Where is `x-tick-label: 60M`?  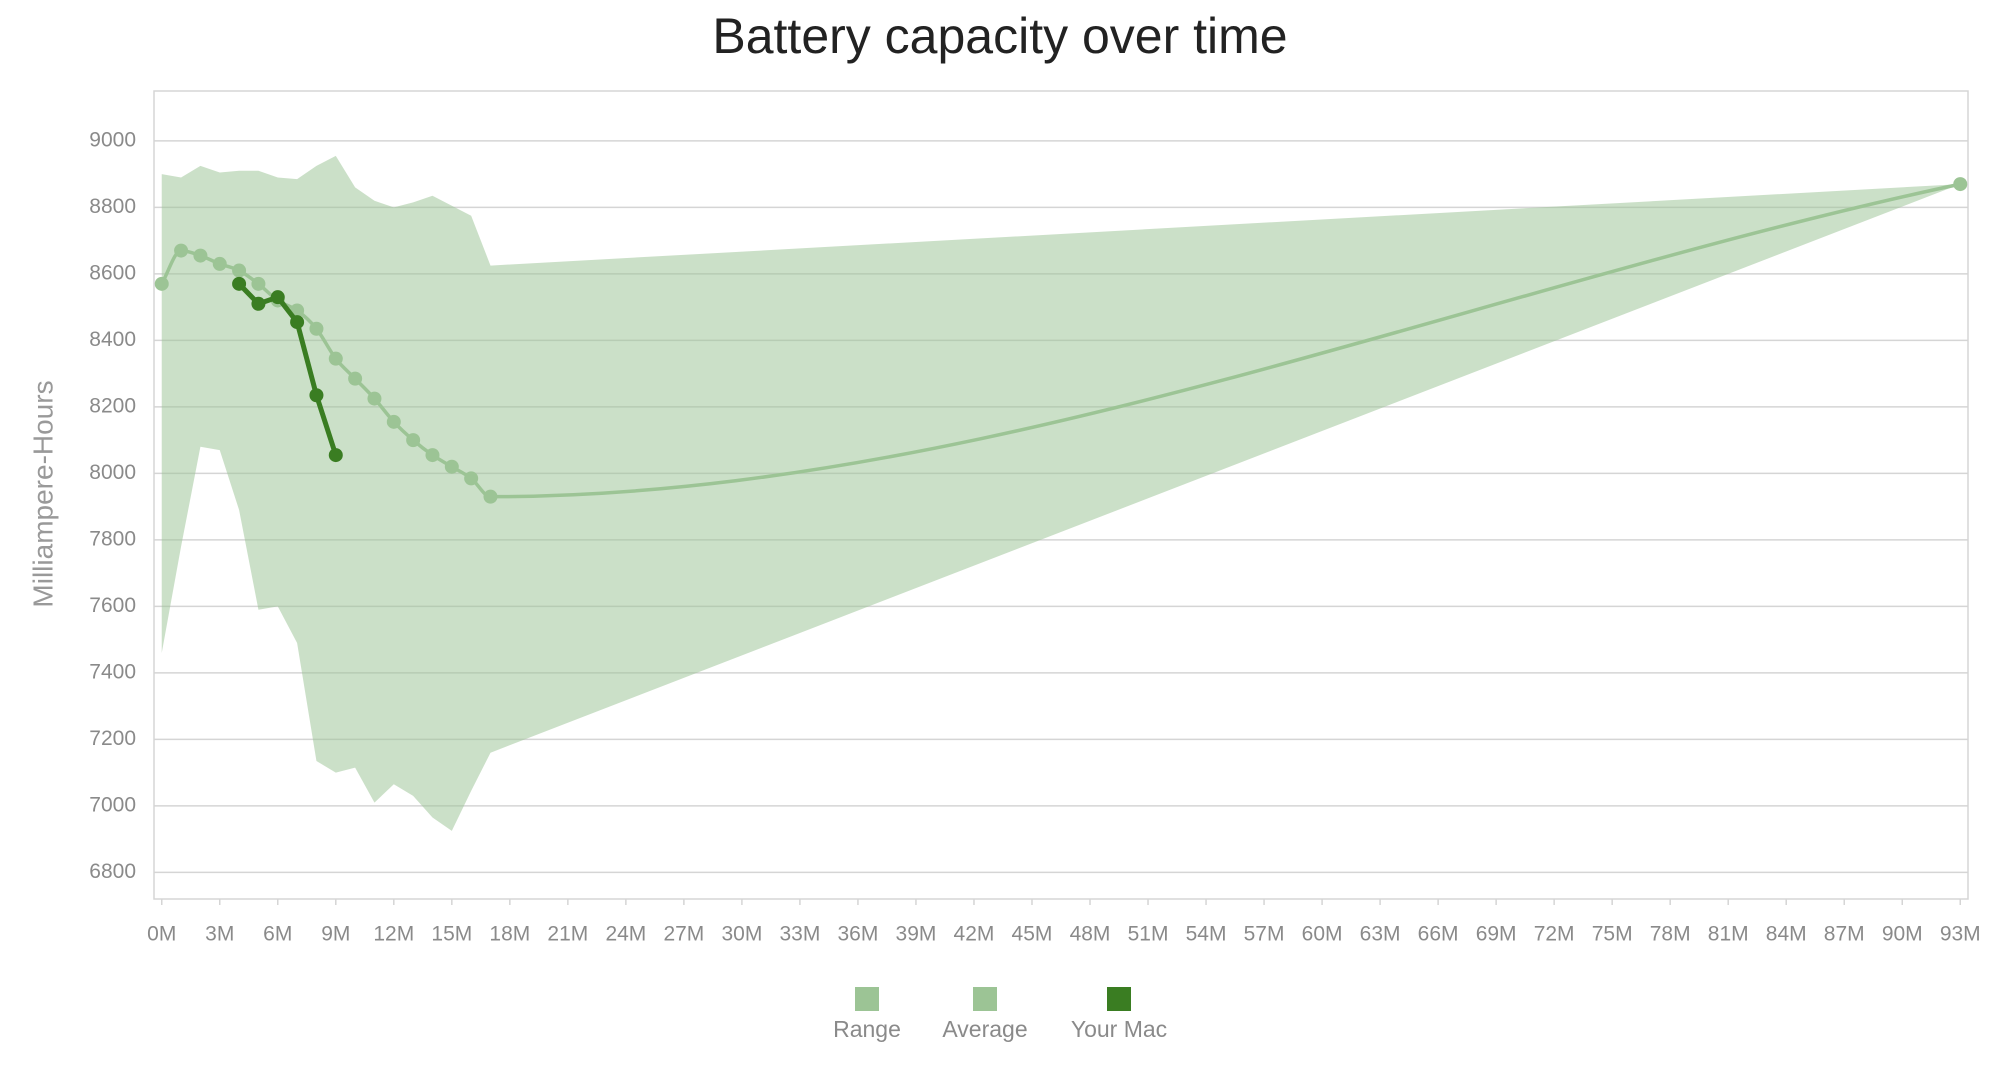 x-tick-label: 60M is located at coordinates (1322, 934).